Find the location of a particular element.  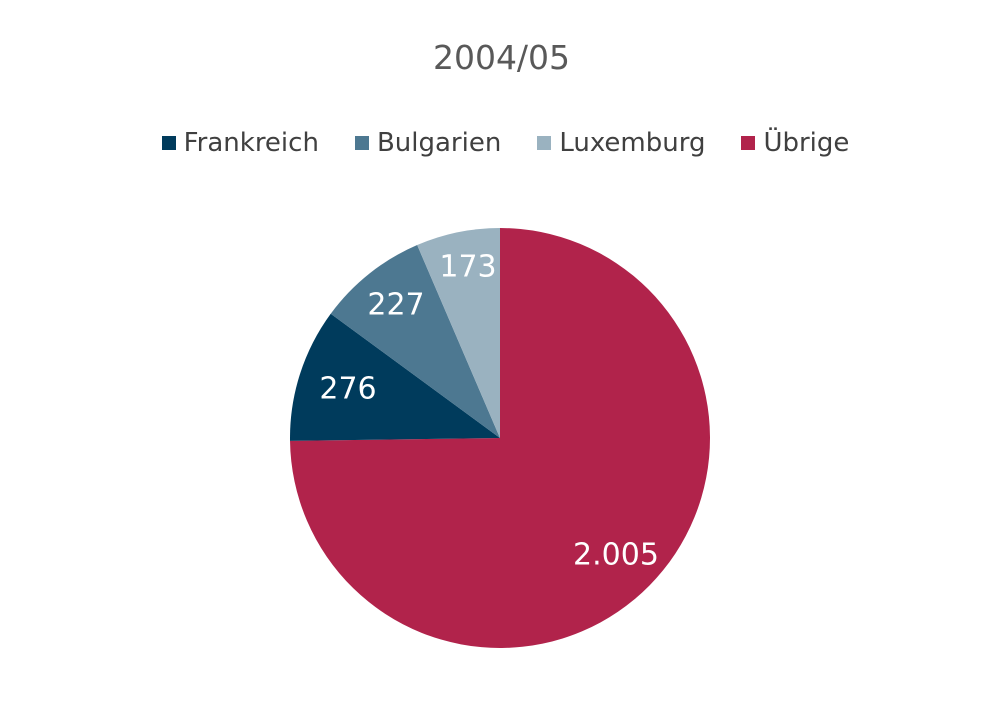

legend-label-frankreich: Frankreich is located at coordinates (251, 143).